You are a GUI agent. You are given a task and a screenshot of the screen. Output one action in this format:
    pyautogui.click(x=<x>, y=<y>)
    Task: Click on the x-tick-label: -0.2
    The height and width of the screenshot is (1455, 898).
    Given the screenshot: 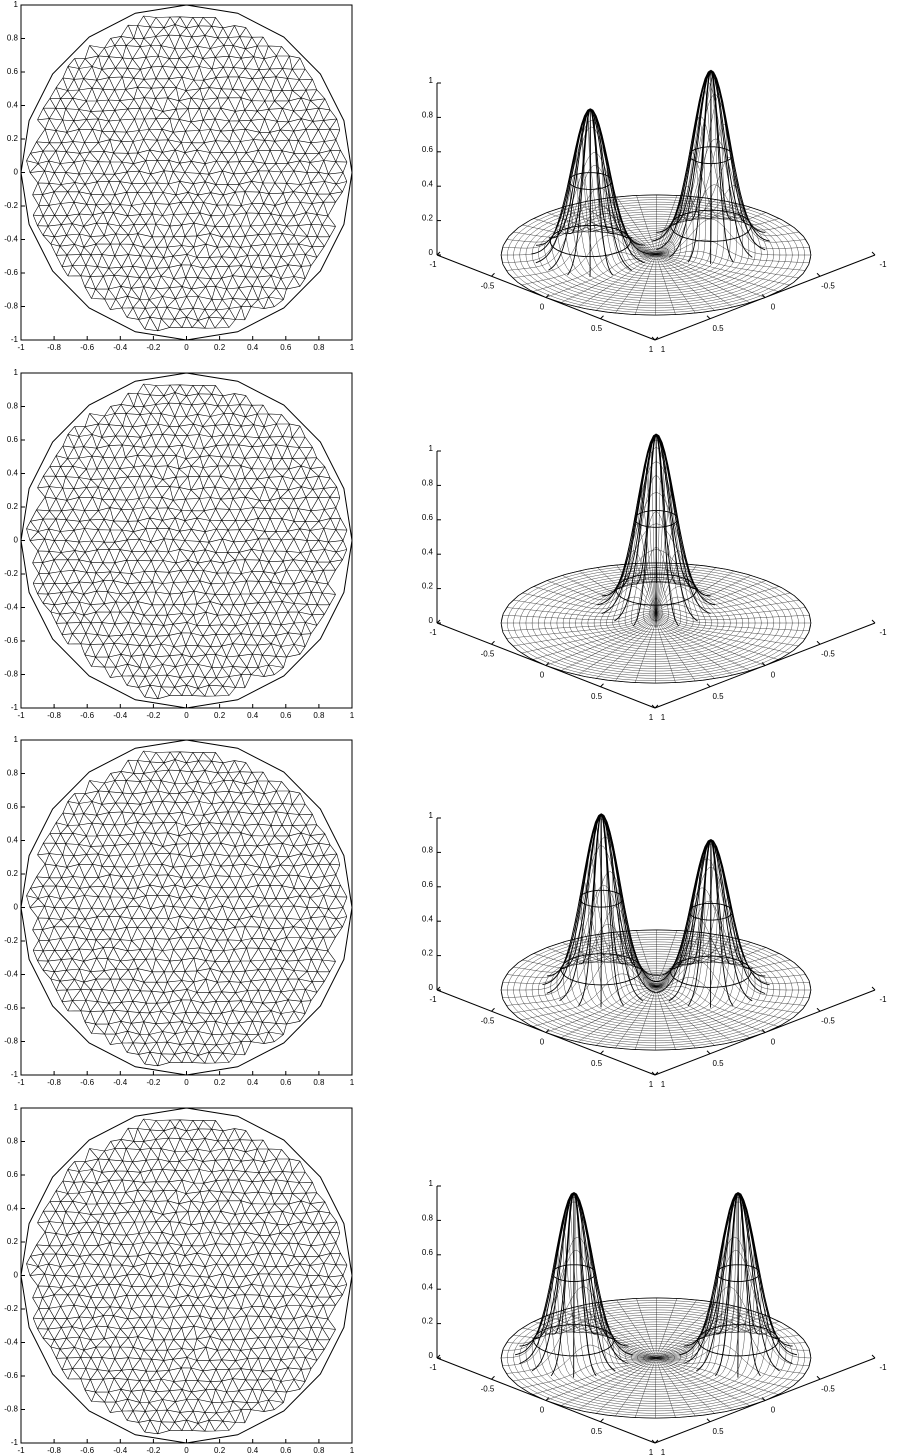 What is the action you would take?
    pyautogui.click(x=154, y=1450)
    